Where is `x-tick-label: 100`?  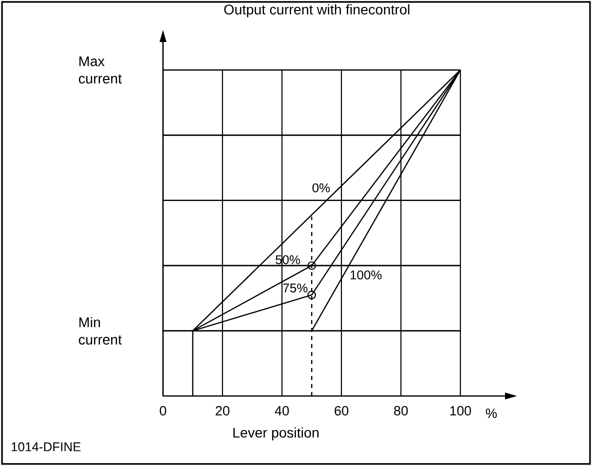 x-tick-label: 100 is located at coordinates (460, 411).